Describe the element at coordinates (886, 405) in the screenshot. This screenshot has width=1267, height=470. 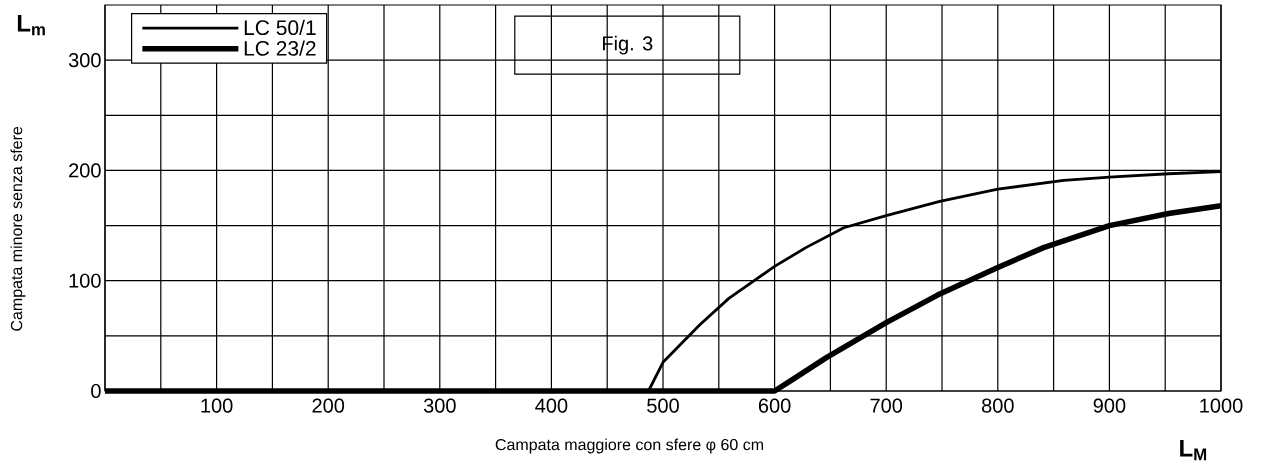
I see `x-tick-label: 700` at that location.